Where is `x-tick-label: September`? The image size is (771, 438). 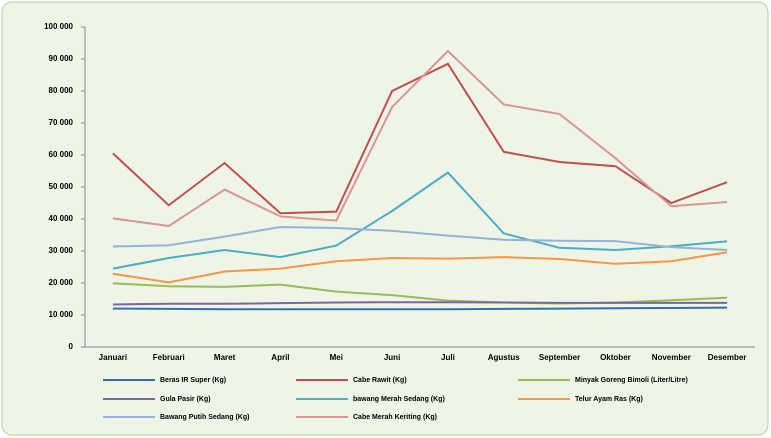
x-tick-label: September is located at coordinates (559, 357).